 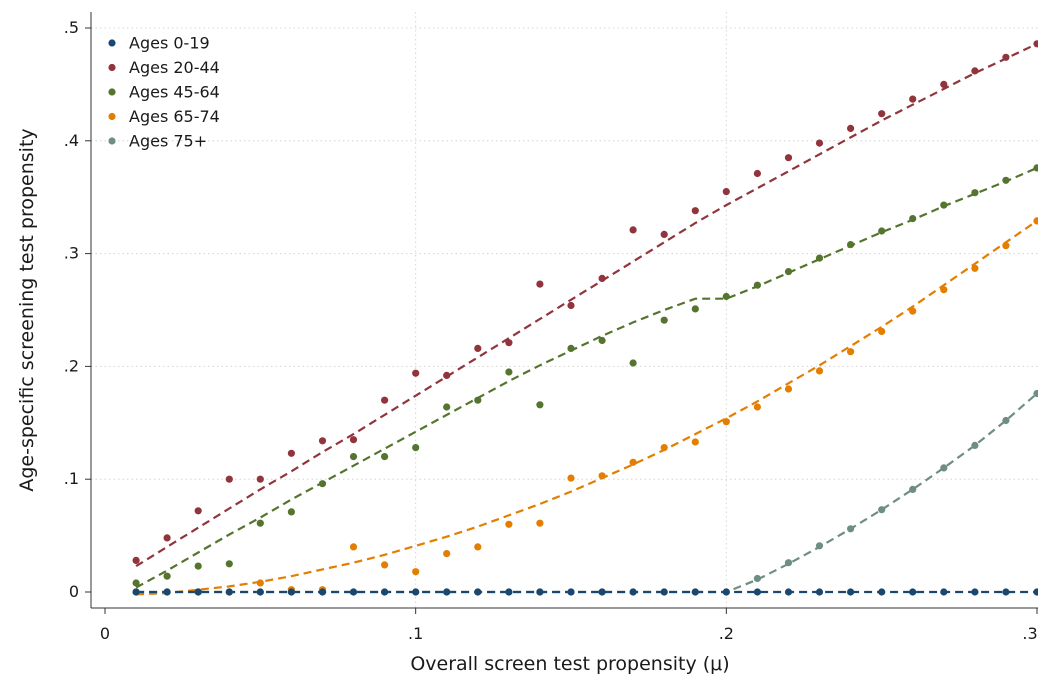 What do you see at coordinates (105, 633) in the screenshot?
I see `x-tick-label: 0` at bounding box center [105, 633].